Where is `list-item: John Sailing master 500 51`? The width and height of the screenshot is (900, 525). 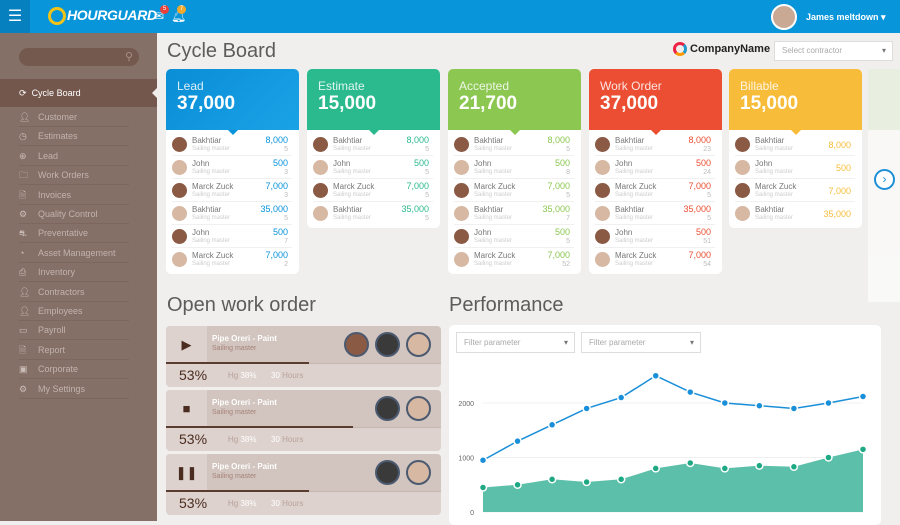
list-item: John Sailing master 500 51 is located at coordinates (655, 236).